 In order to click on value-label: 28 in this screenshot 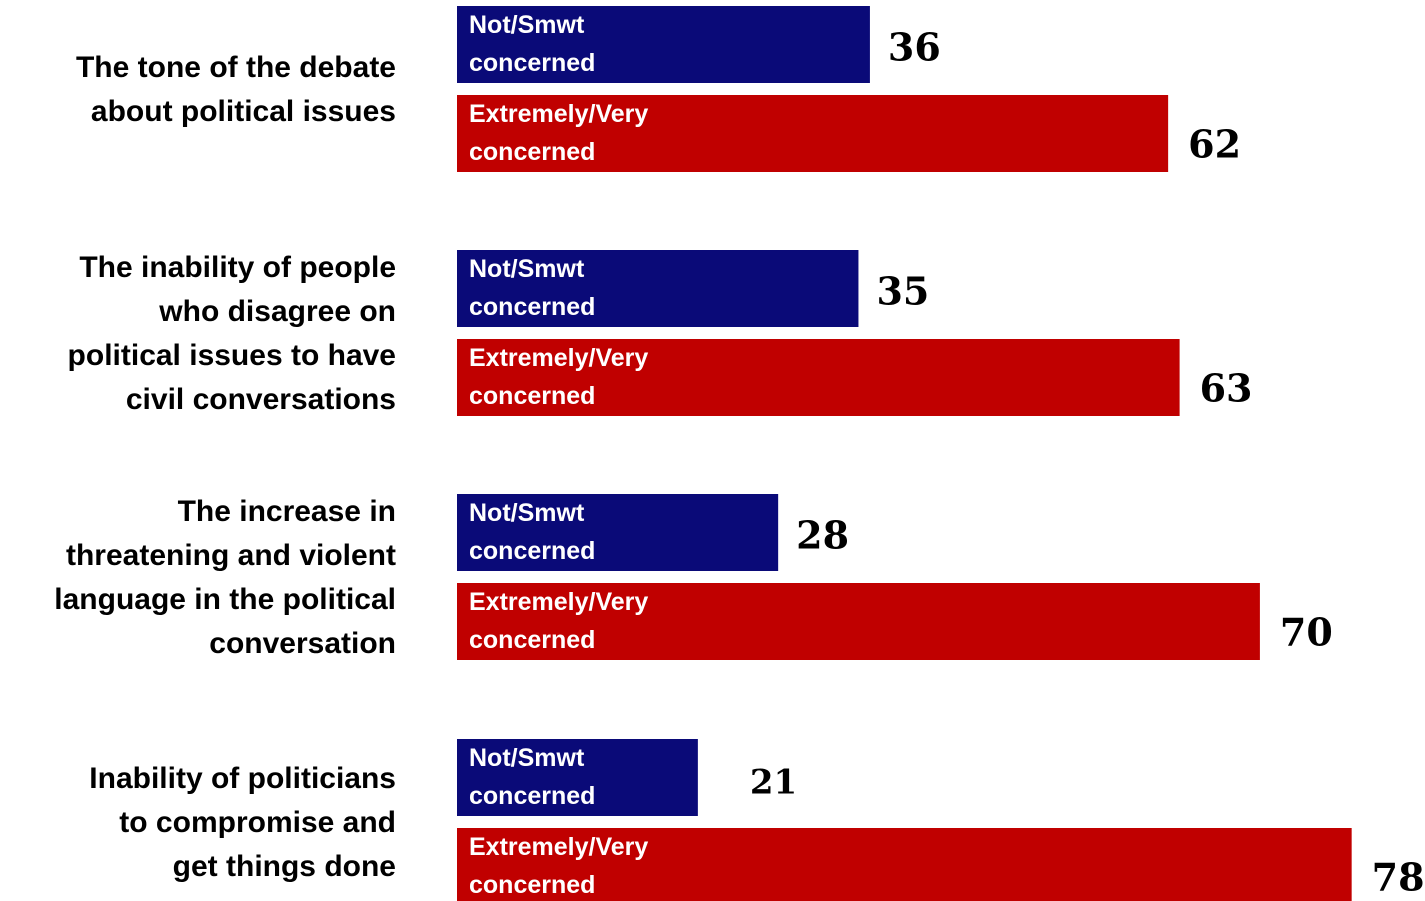, I will do `click(822, 535)`.